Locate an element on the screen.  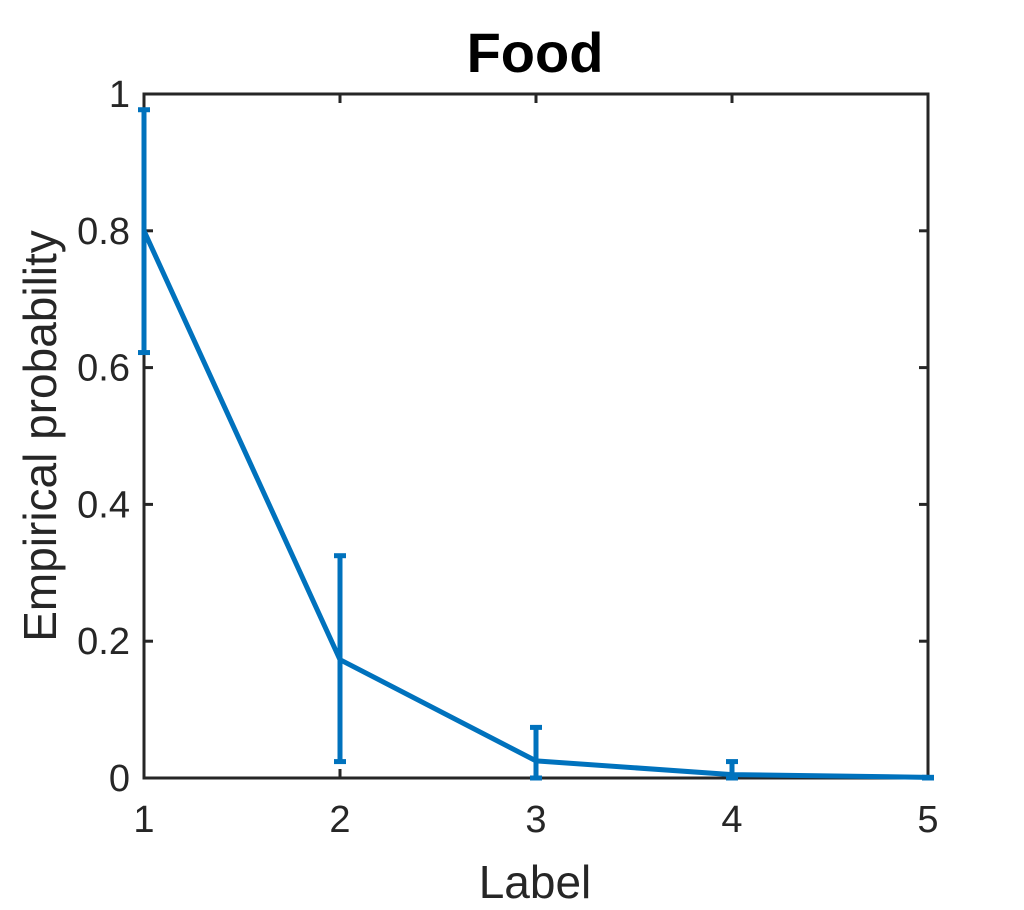
y-tick-label: 0.8 is located at coordinates (103, 232).